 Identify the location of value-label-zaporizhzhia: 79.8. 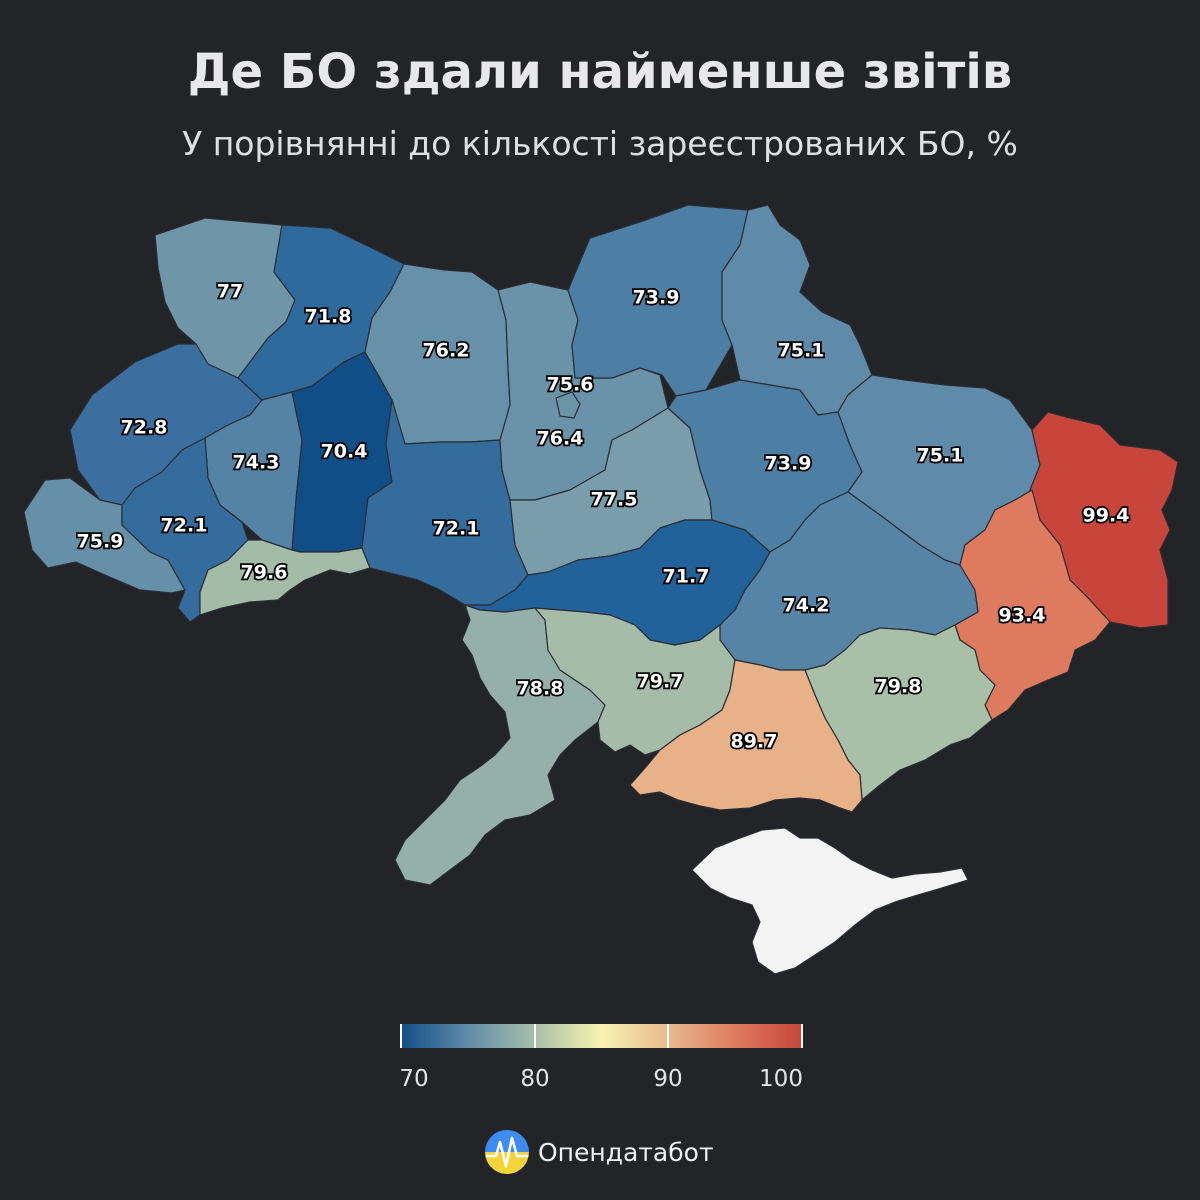
(898, 687).